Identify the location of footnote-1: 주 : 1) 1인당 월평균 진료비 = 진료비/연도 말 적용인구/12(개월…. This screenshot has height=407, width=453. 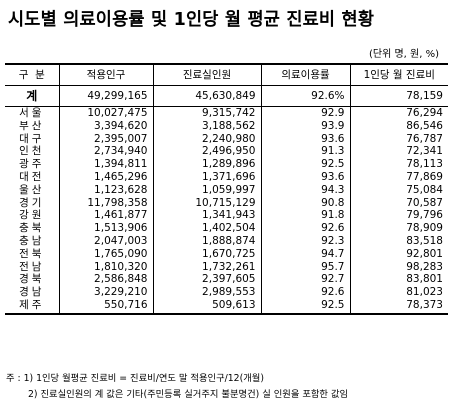
(135, 378).